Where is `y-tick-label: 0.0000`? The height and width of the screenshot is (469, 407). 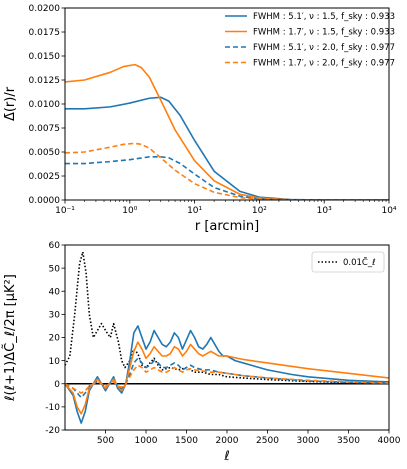 y-tick-label: 0.0000 is located at coordinates (45, 201).